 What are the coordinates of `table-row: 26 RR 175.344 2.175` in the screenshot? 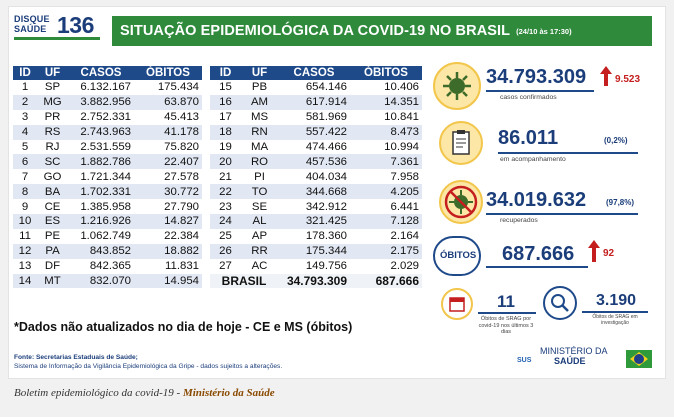 It's located at (316, 251).